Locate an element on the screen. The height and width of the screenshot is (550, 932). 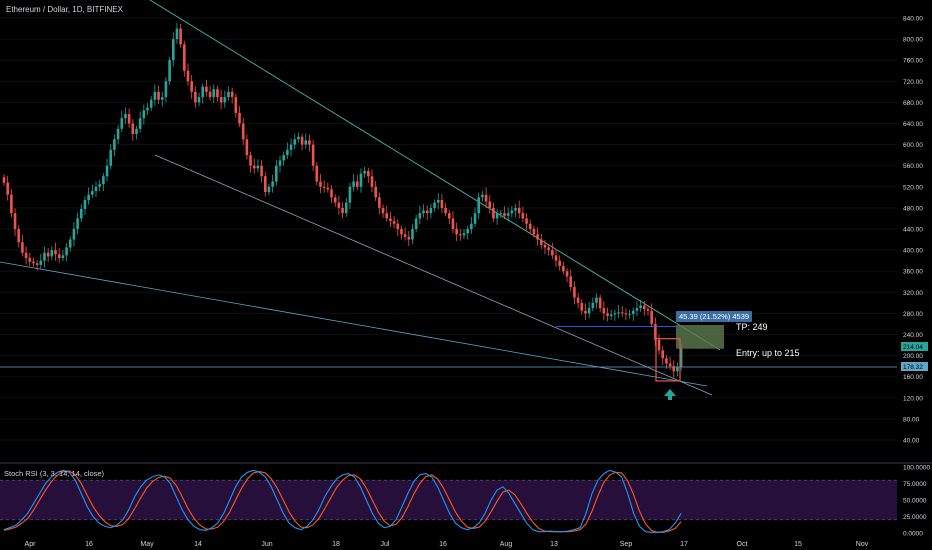
x-tick-label: Nov is located at coordinates (862, 544).